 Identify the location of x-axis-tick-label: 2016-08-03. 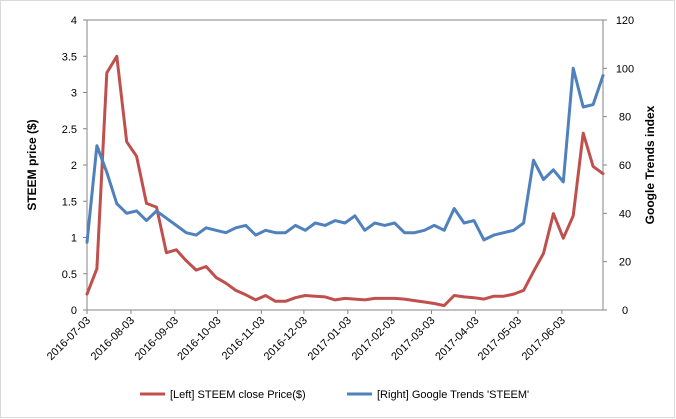
(113, 339).